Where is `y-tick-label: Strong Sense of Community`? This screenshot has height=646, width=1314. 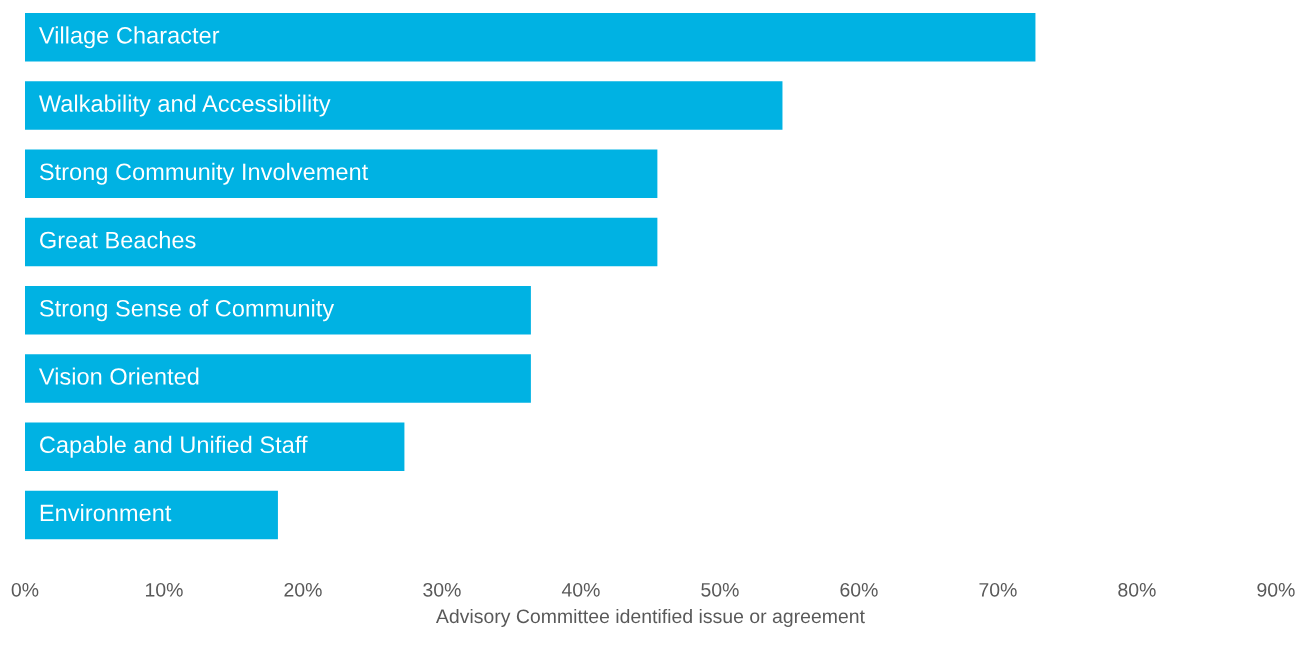 y-tick-label: Strong Sense of Community is located at coordinates (187, 310).